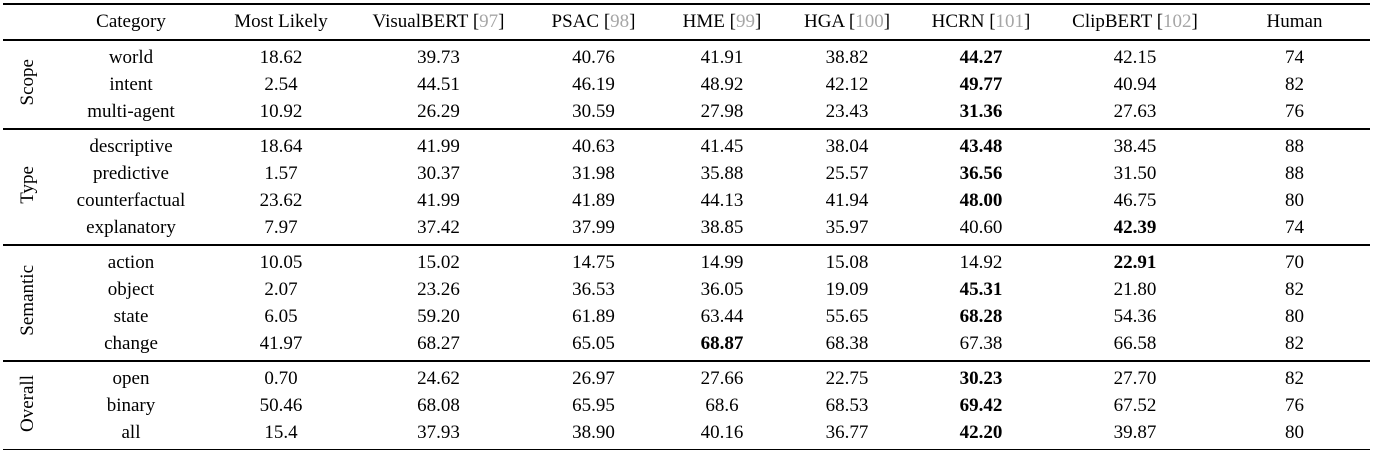 This screenshot has width=1373, height=450. What do you see at coordinates (1135, 343) in the screenshot?
I see `value-cell-clipbert: 66.58` at bounding box center [1135, 343].